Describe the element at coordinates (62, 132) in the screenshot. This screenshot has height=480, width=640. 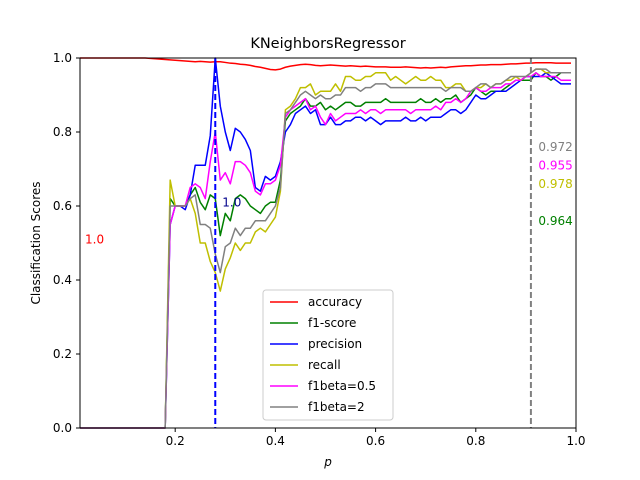
I see `y-tick-label: 0.8` at that location.